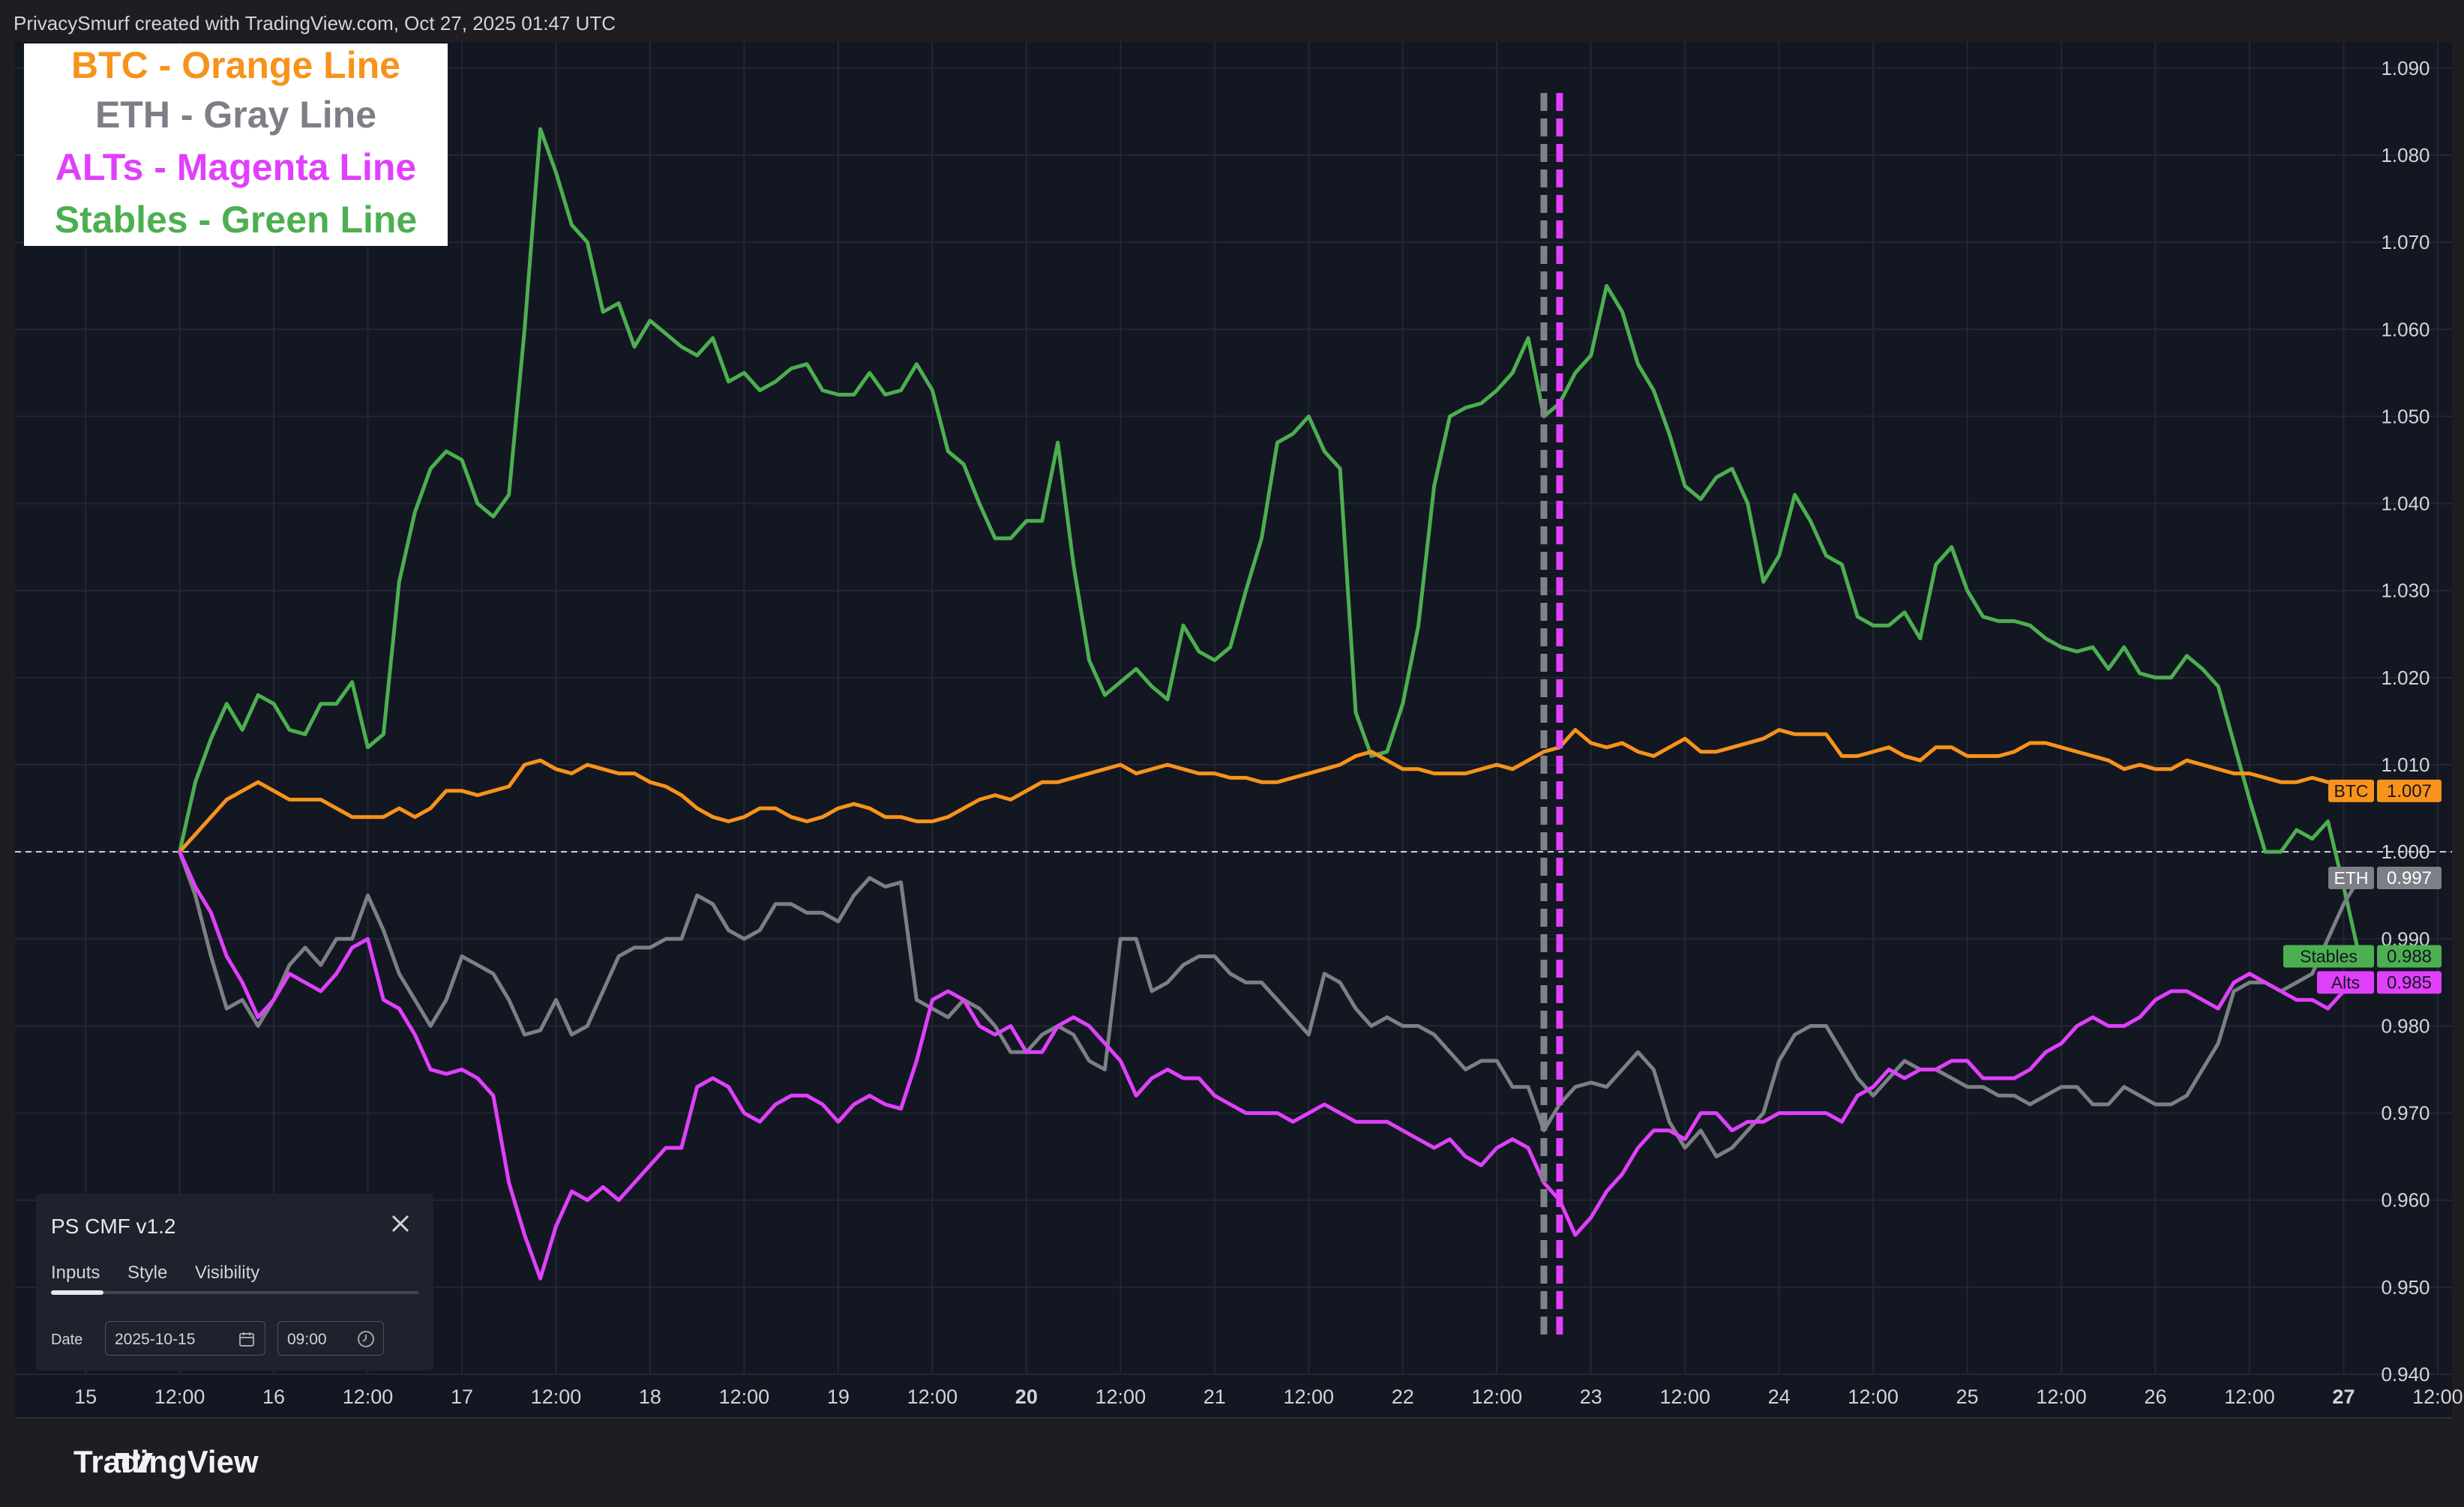 The width and height of the screenshot is (2464, 1507). What do you see at coordinates (113, 1226) in the screenshot?
I see `panel-title: PS CMF v1.2` at bounding box center [113, 1226].